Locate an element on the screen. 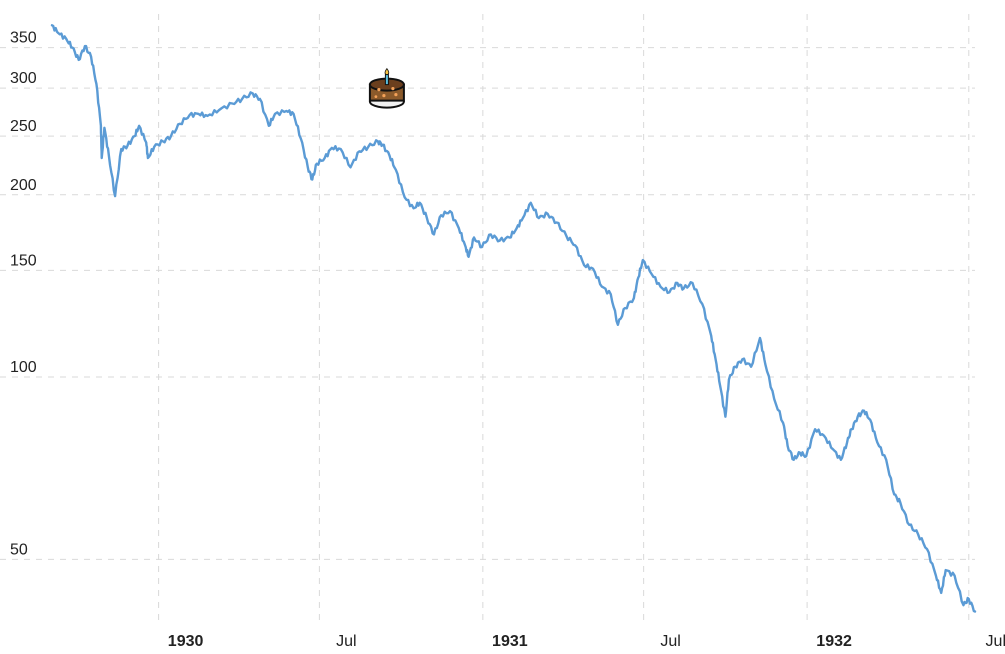 This screenshot has width=1005, height=654. y-axis-ticks: 50 100 150 200 250 300 350 is located at coordinates (23, 294).